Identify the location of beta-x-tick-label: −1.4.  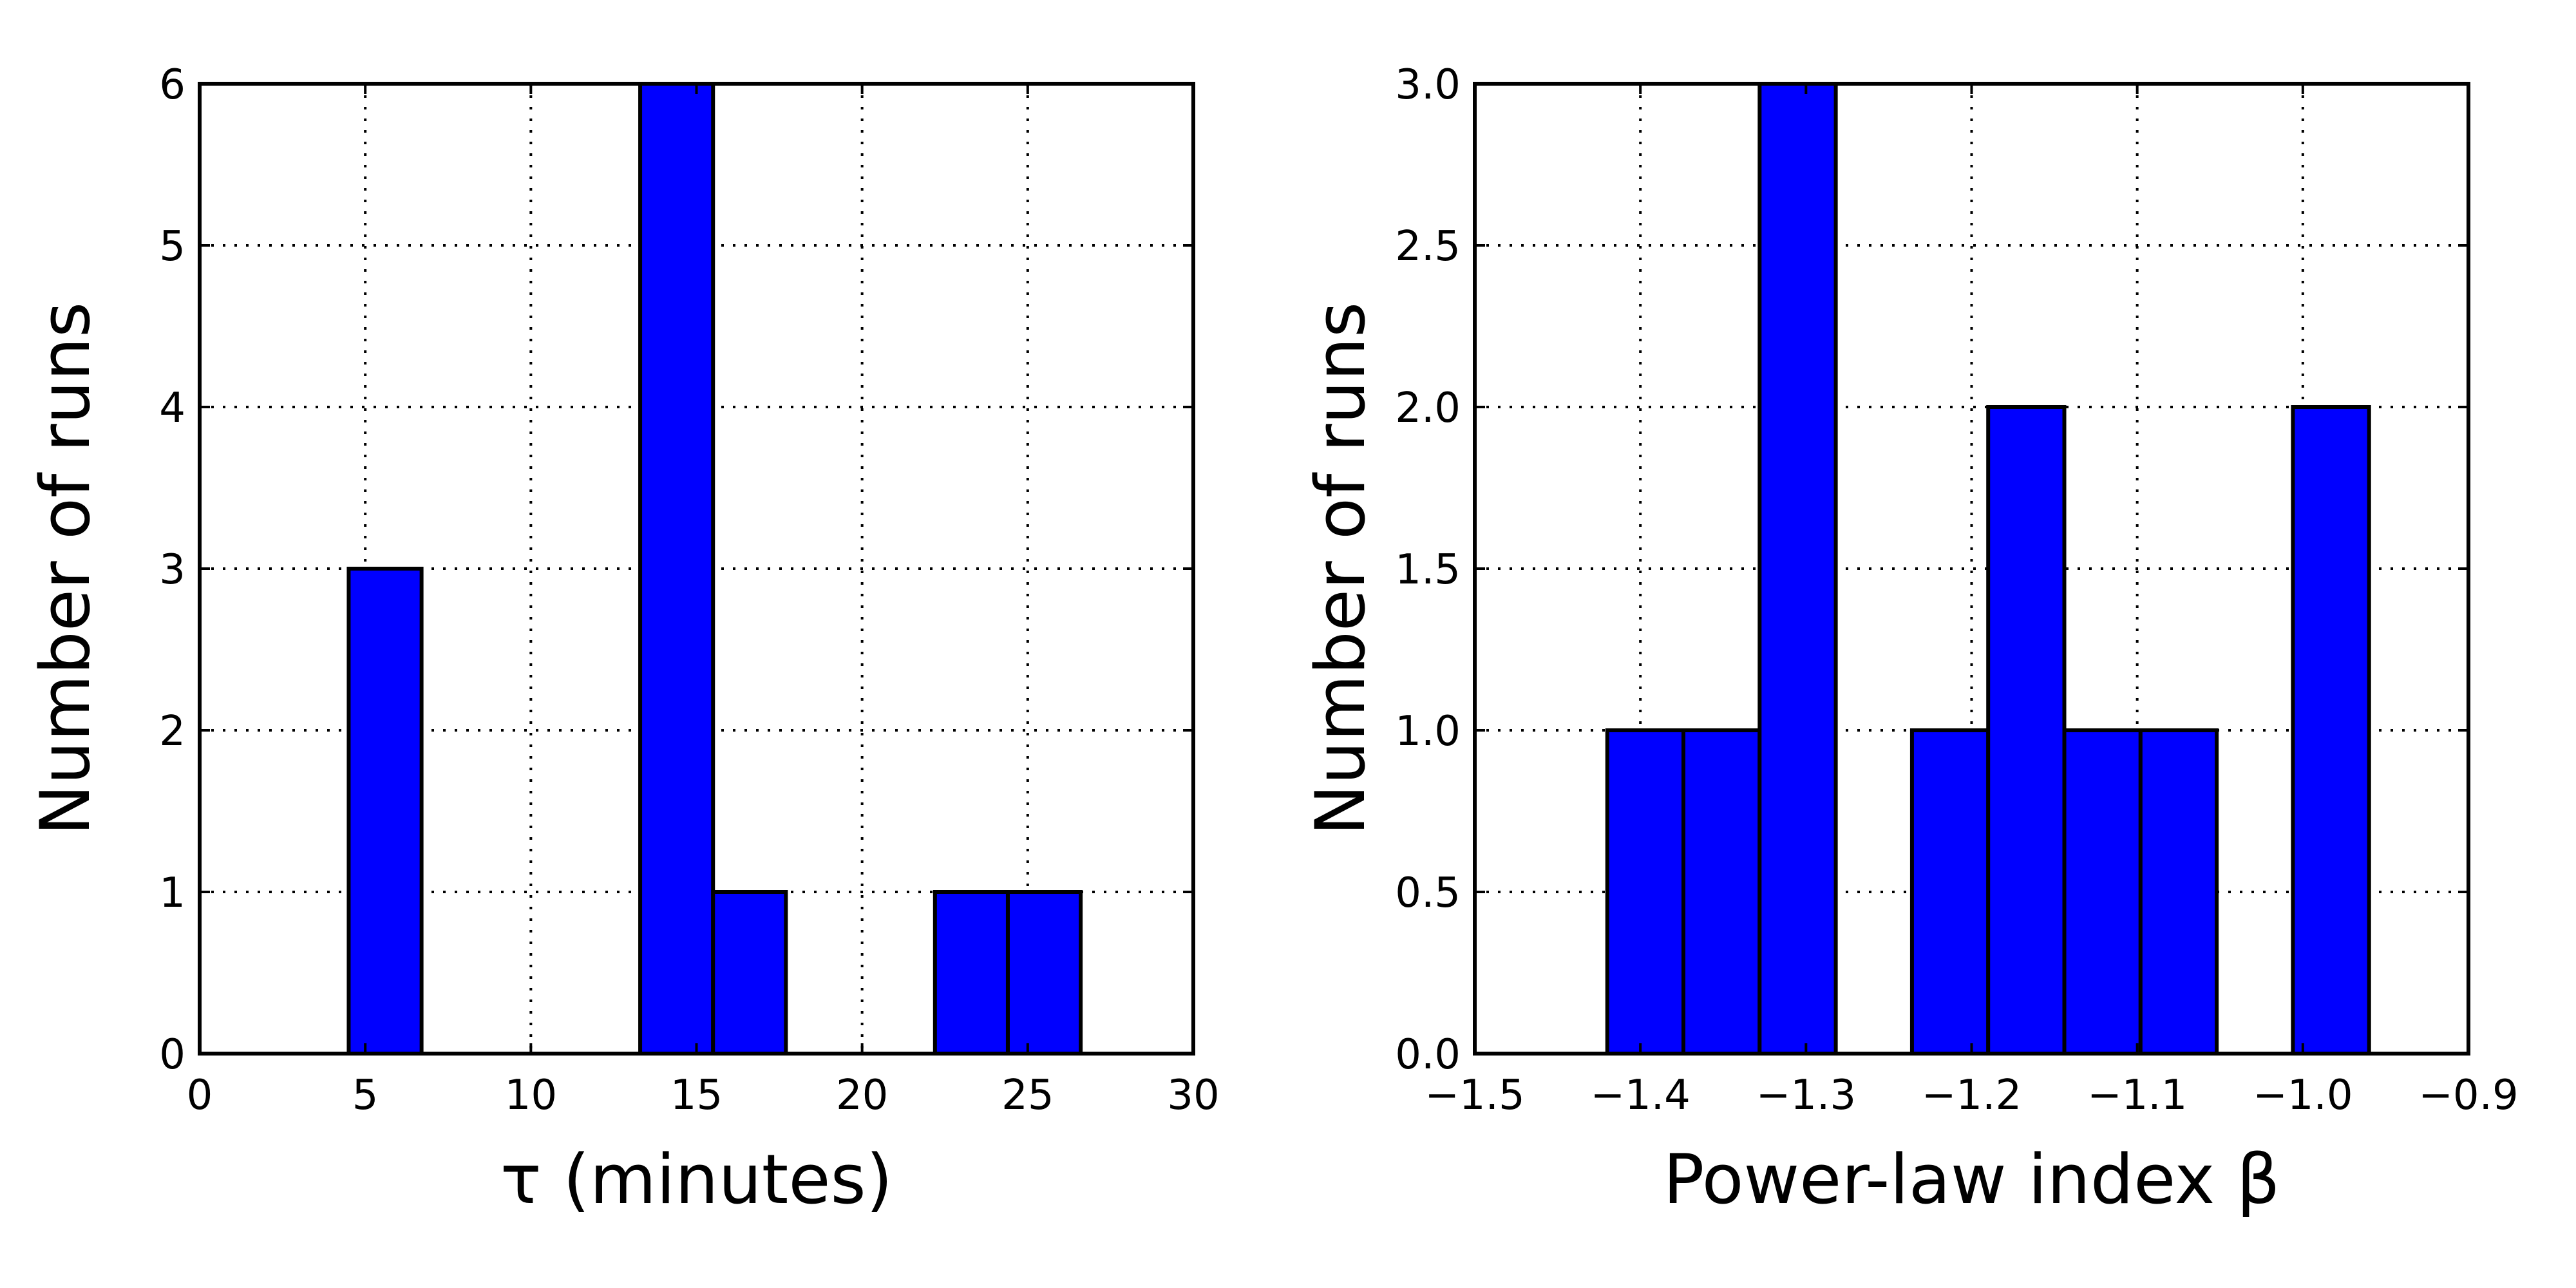
(1640, 1095).